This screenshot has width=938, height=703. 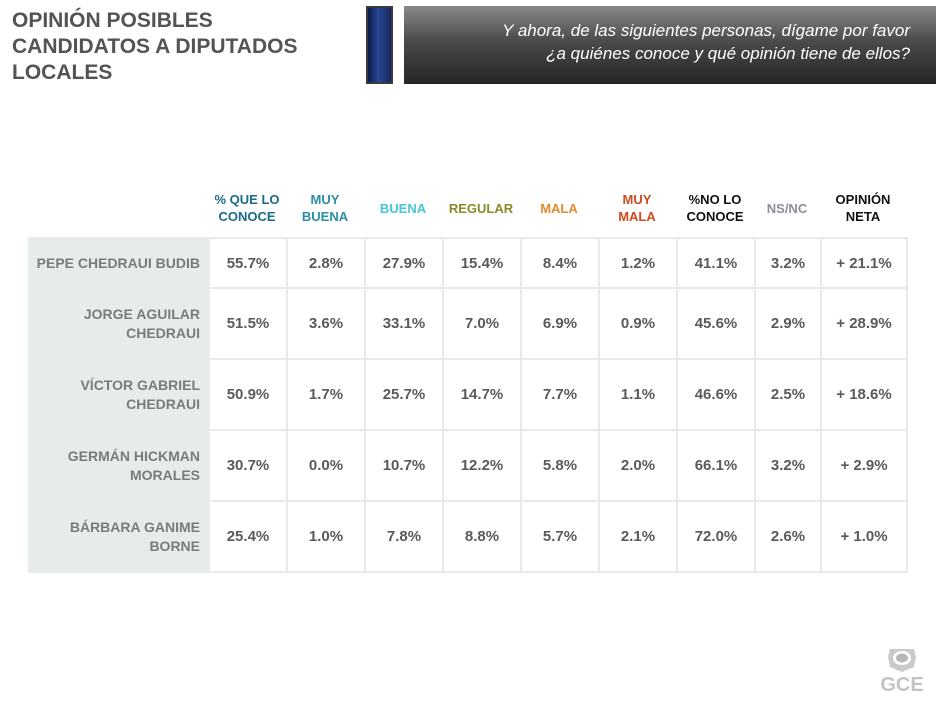 What do you see at coordinates (134, 526) in the screenshot?
I see `candidate-name-line: BÁRBARA GANIME` at bounding box center [134, 526].